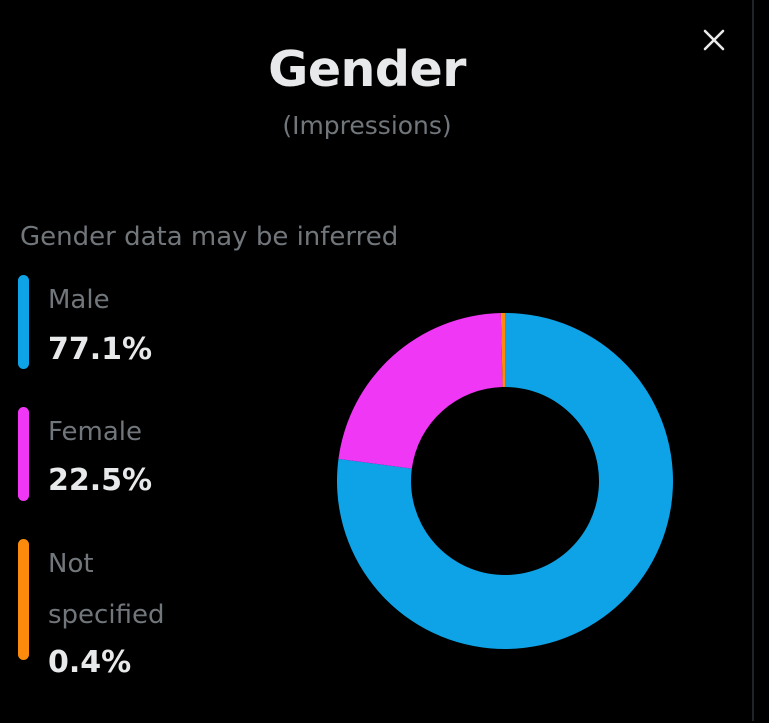 The height and width of the screenshot is (723, 769). What do you see at coordinates (71, 564) in the screenshot?
I see `legend-label-not-specified-line1: Not` at bounding box center [71, 564].